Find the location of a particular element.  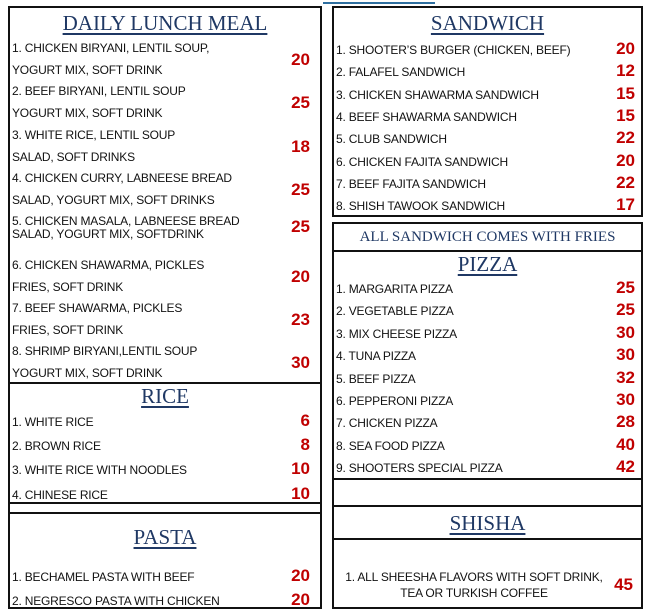

item-line1: 5. CHICKEN MASALA, LABNEESE BREAD is located at coordinates (126, 221).